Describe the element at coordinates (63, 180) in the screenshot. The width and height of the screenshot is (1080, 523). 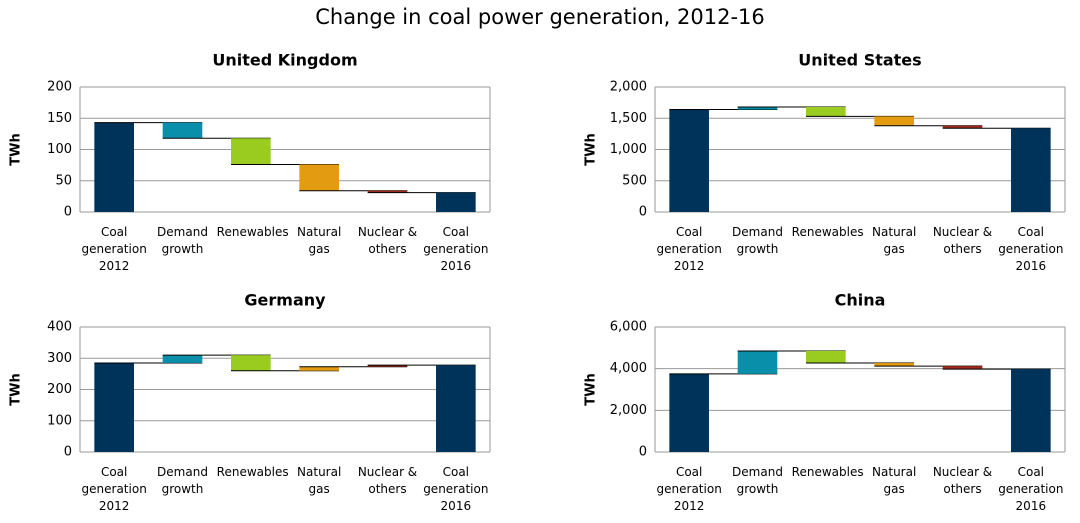
I see `y-tick-label: 50` at that location.